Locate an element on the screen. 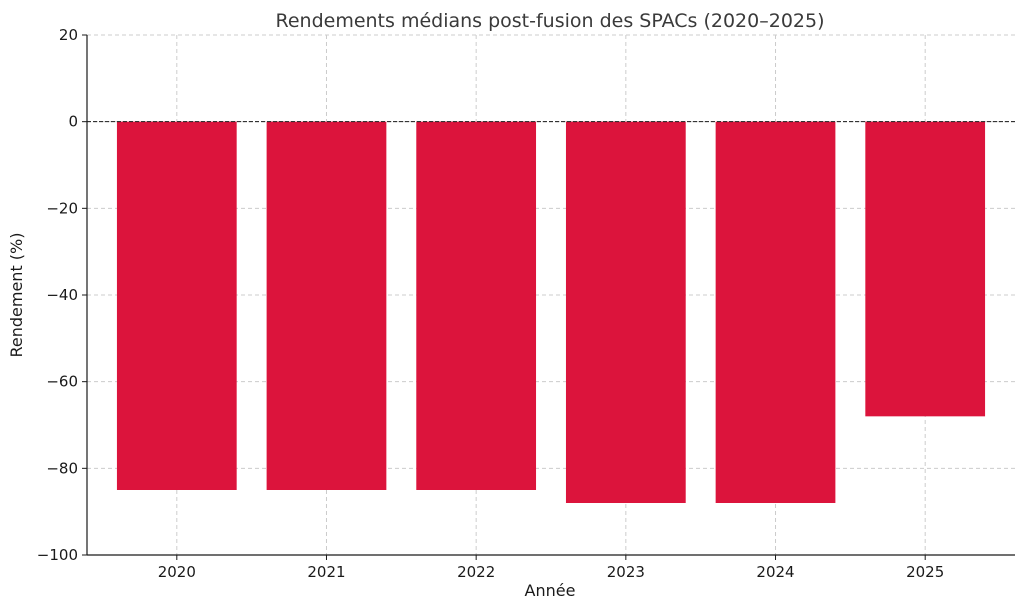 The height and width of the screenshot is (610, 1024). bar-2022 is located at coordinates (476, 306).